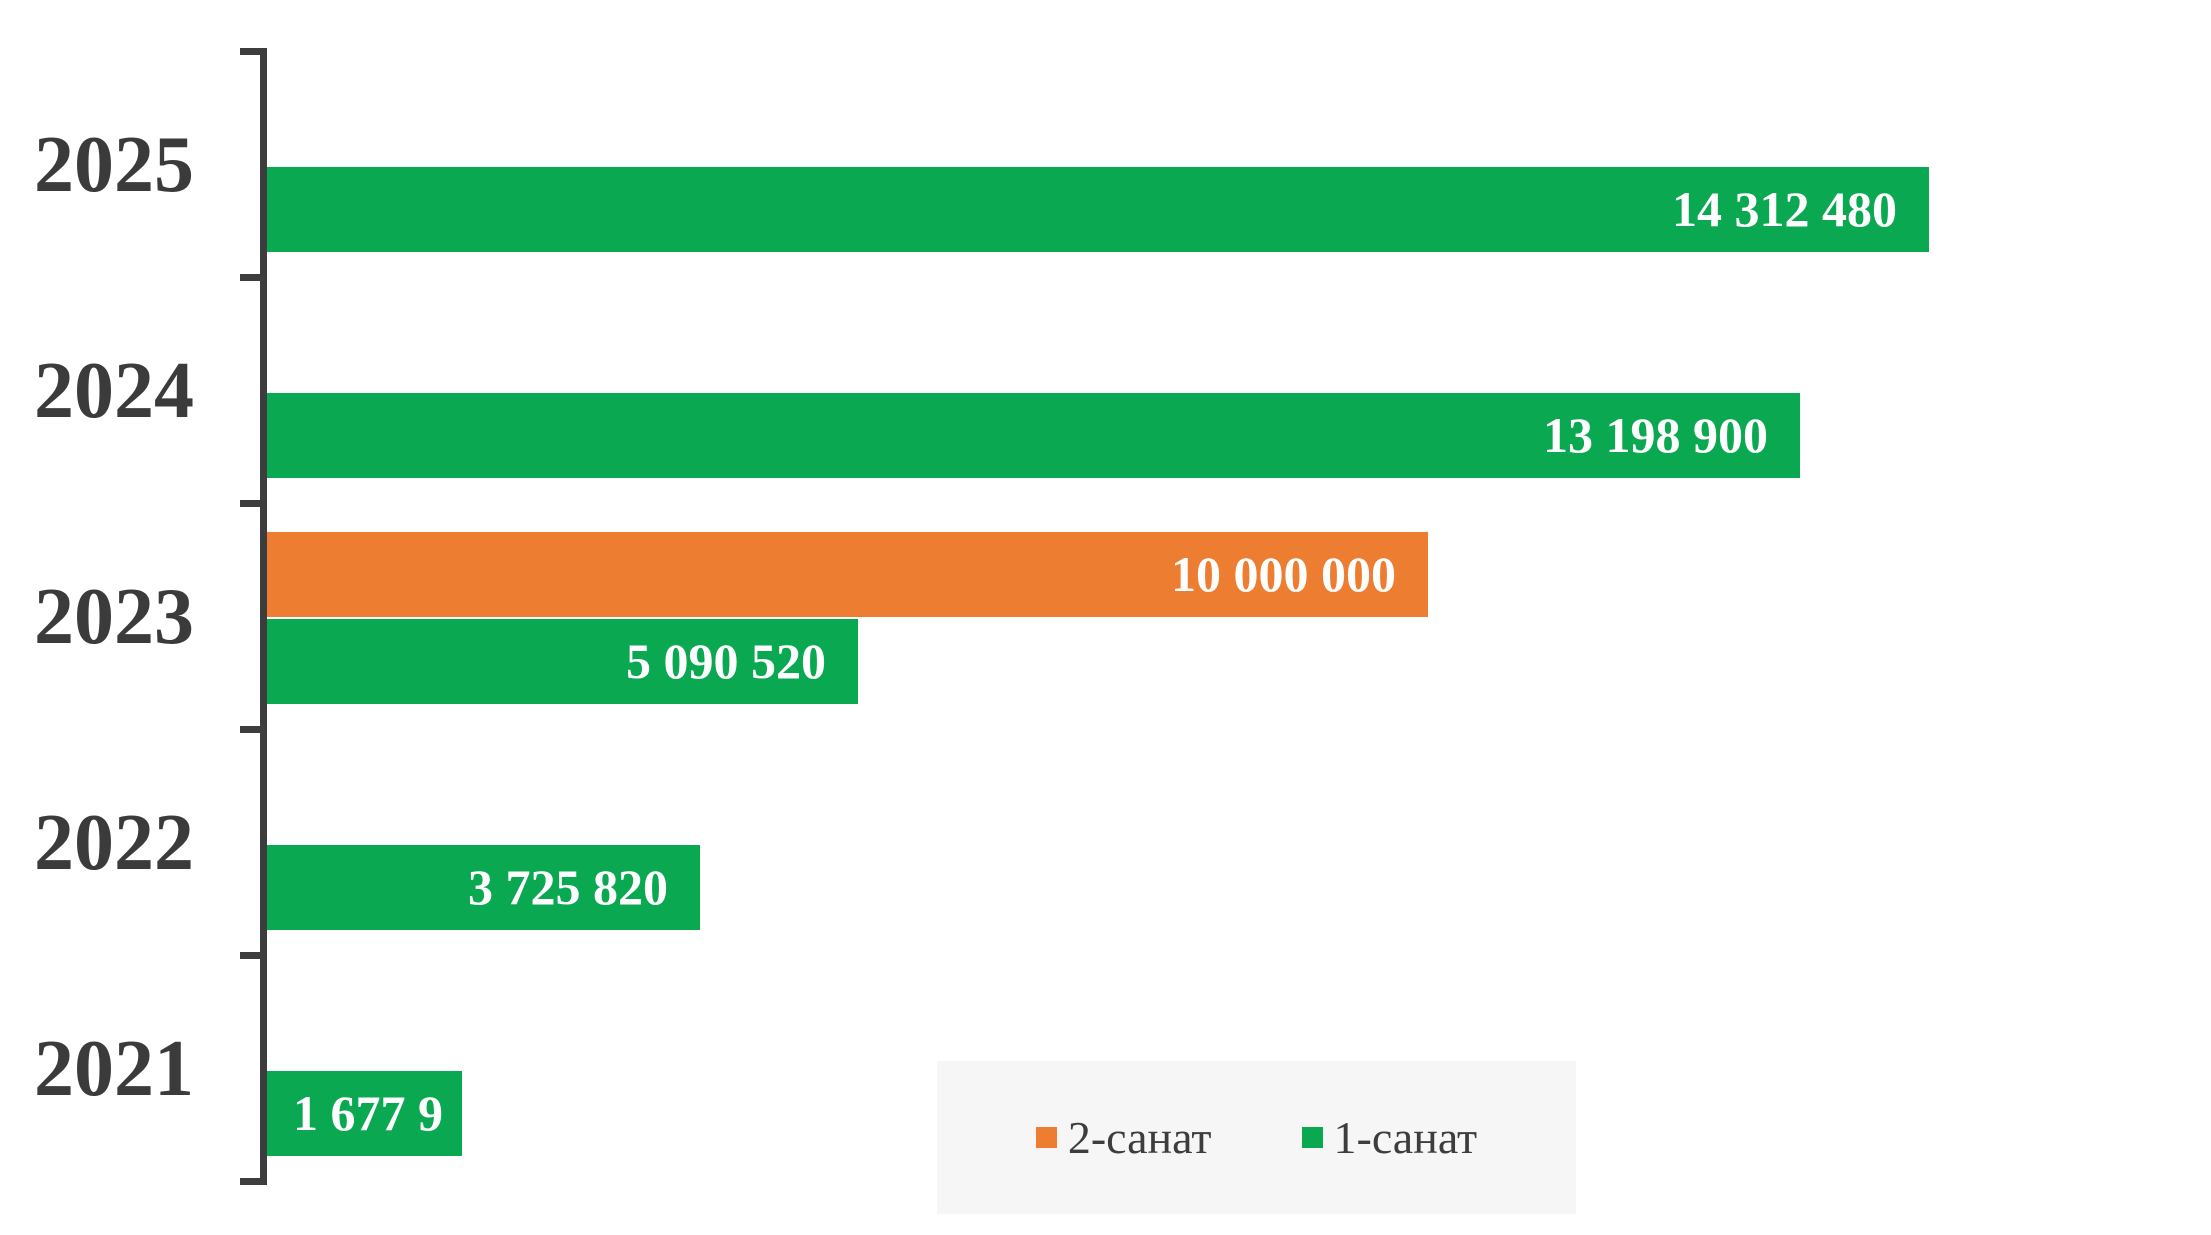 Image resolution: width=2211 pixels, height=1235 pixels. I want to click on legend-item: 2-санат, so click(1123, 1137).